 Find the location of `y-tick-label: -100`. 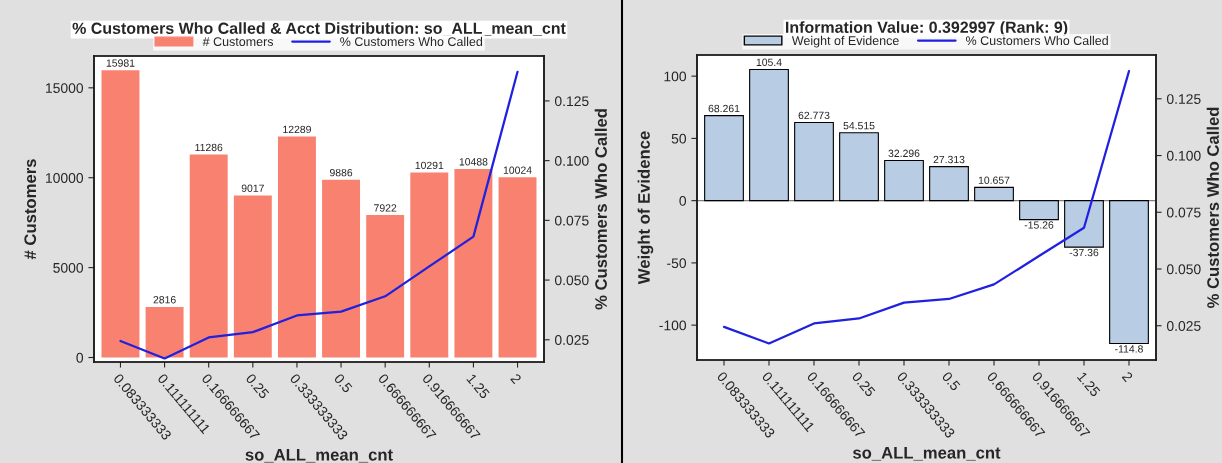

y-tick-label: -100 is located at coordinates (673, 325).